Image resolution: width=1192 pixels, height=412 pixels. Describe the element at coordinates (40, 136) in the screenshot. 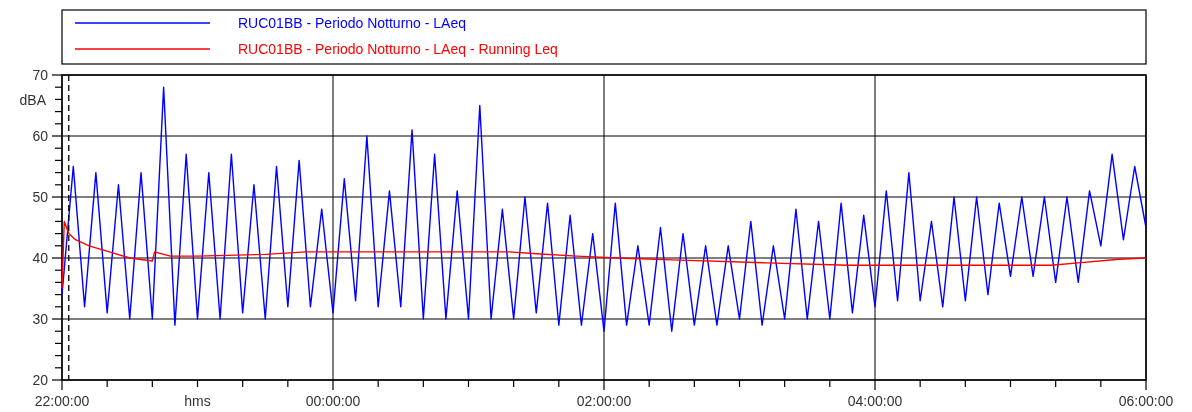

I see `y-tick-label: 60` at that location.